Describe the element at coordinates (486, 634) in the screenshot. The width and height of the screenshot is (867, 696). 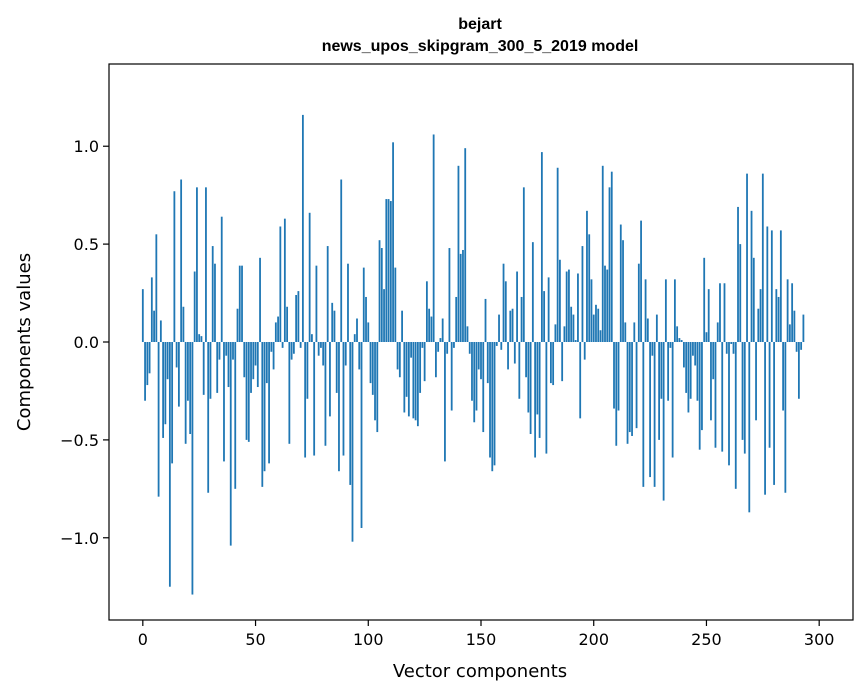
I see `x-axis-ticks: 0 50 100 150 200 250 300` at that location.